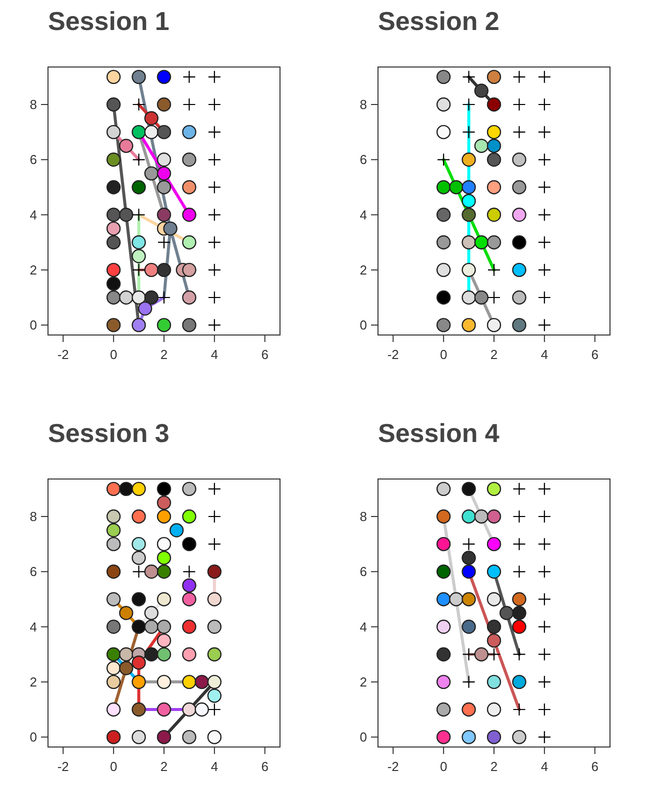 The height and width of the screenshot is (786, 661). Describe the element at coordinates (109, 21) in the screenshot. I see `chart-title: Session 1` at that location.